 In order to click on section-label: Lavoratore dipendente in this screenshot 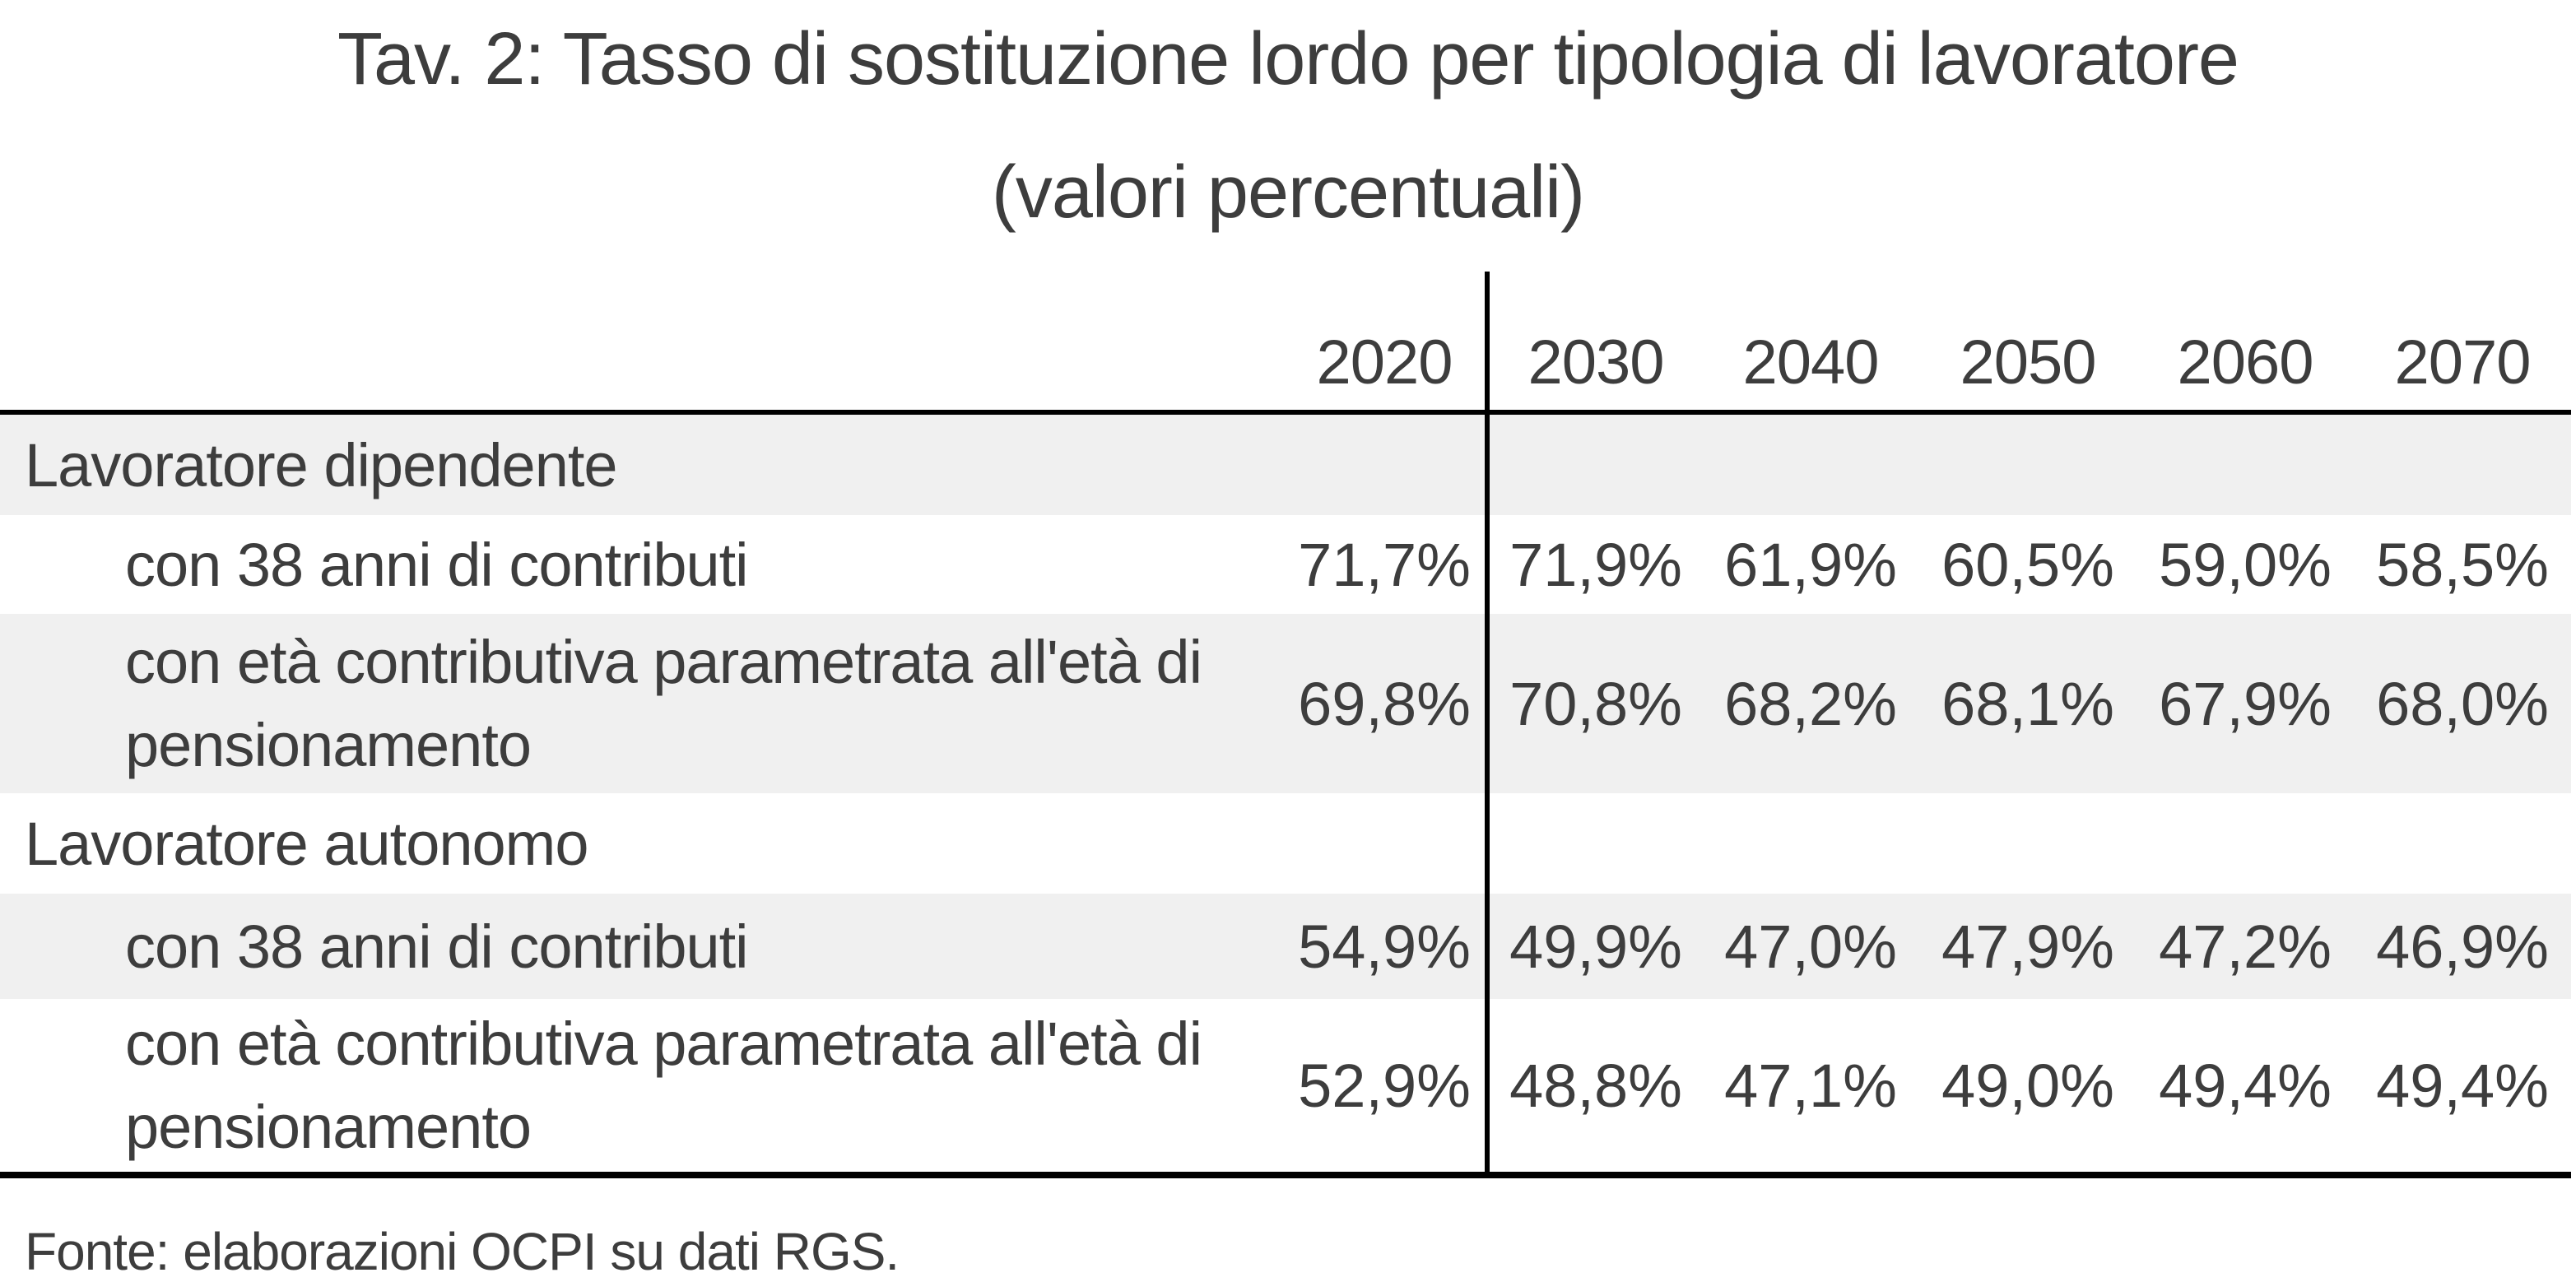, I will do `click(321, 464)`.